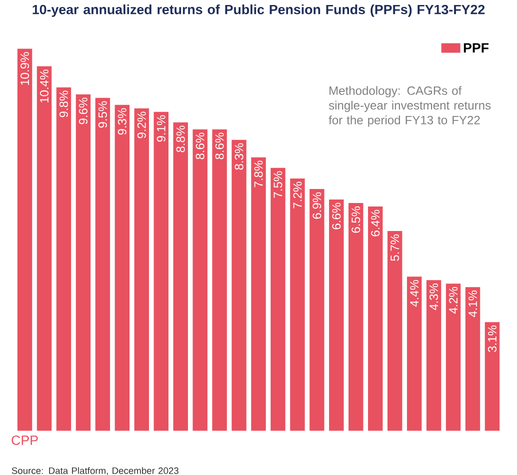 The width and height of the screenshot is (517, 475). Describe the element at coordinates (336, 216) in the screenshot. I see `data-label: 6.6%` at that location.